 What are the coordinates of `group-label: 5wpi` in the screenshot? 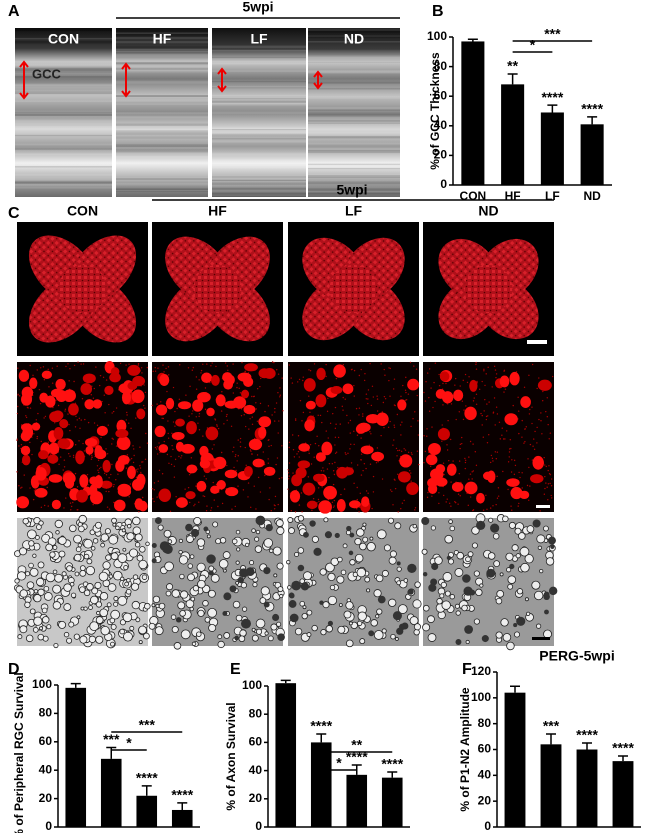 It's located at (351, 190).